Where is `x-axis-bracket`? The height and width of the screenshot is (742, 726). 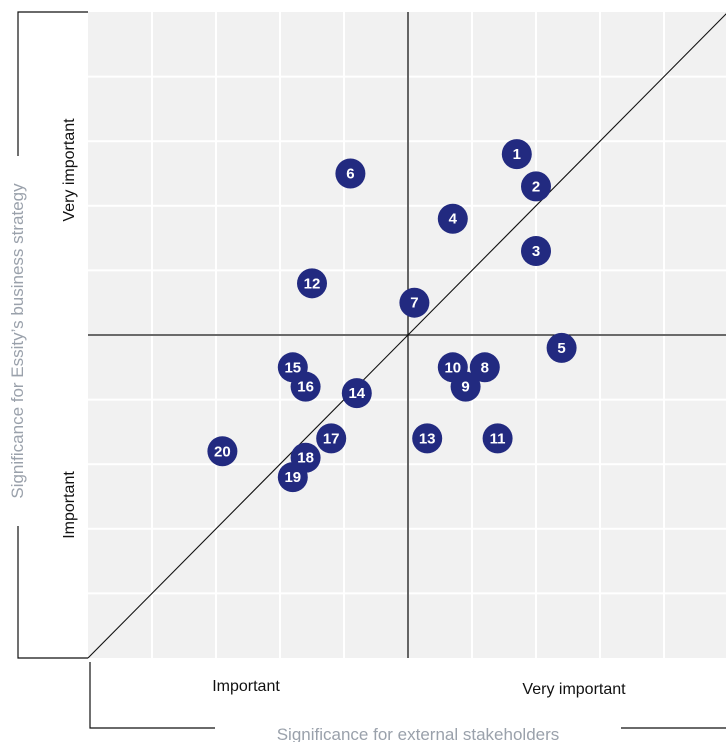 x-axis-bracket is located at coordinates (152, 695).